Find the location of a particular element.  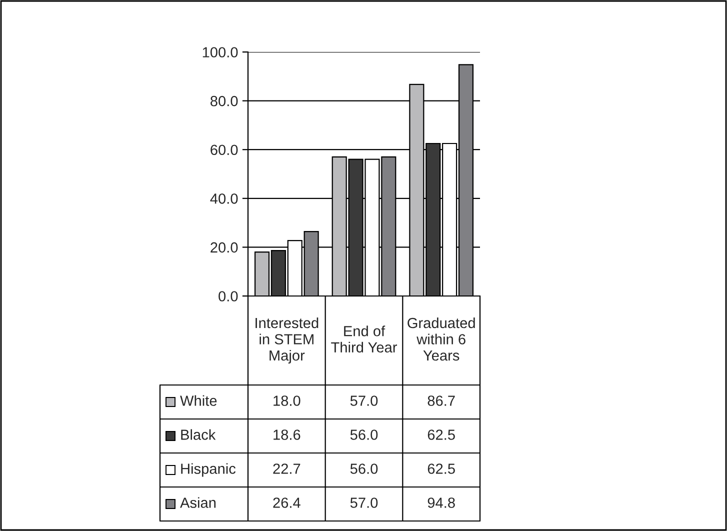

legend-label: Black is located at coordinates (198, 434).